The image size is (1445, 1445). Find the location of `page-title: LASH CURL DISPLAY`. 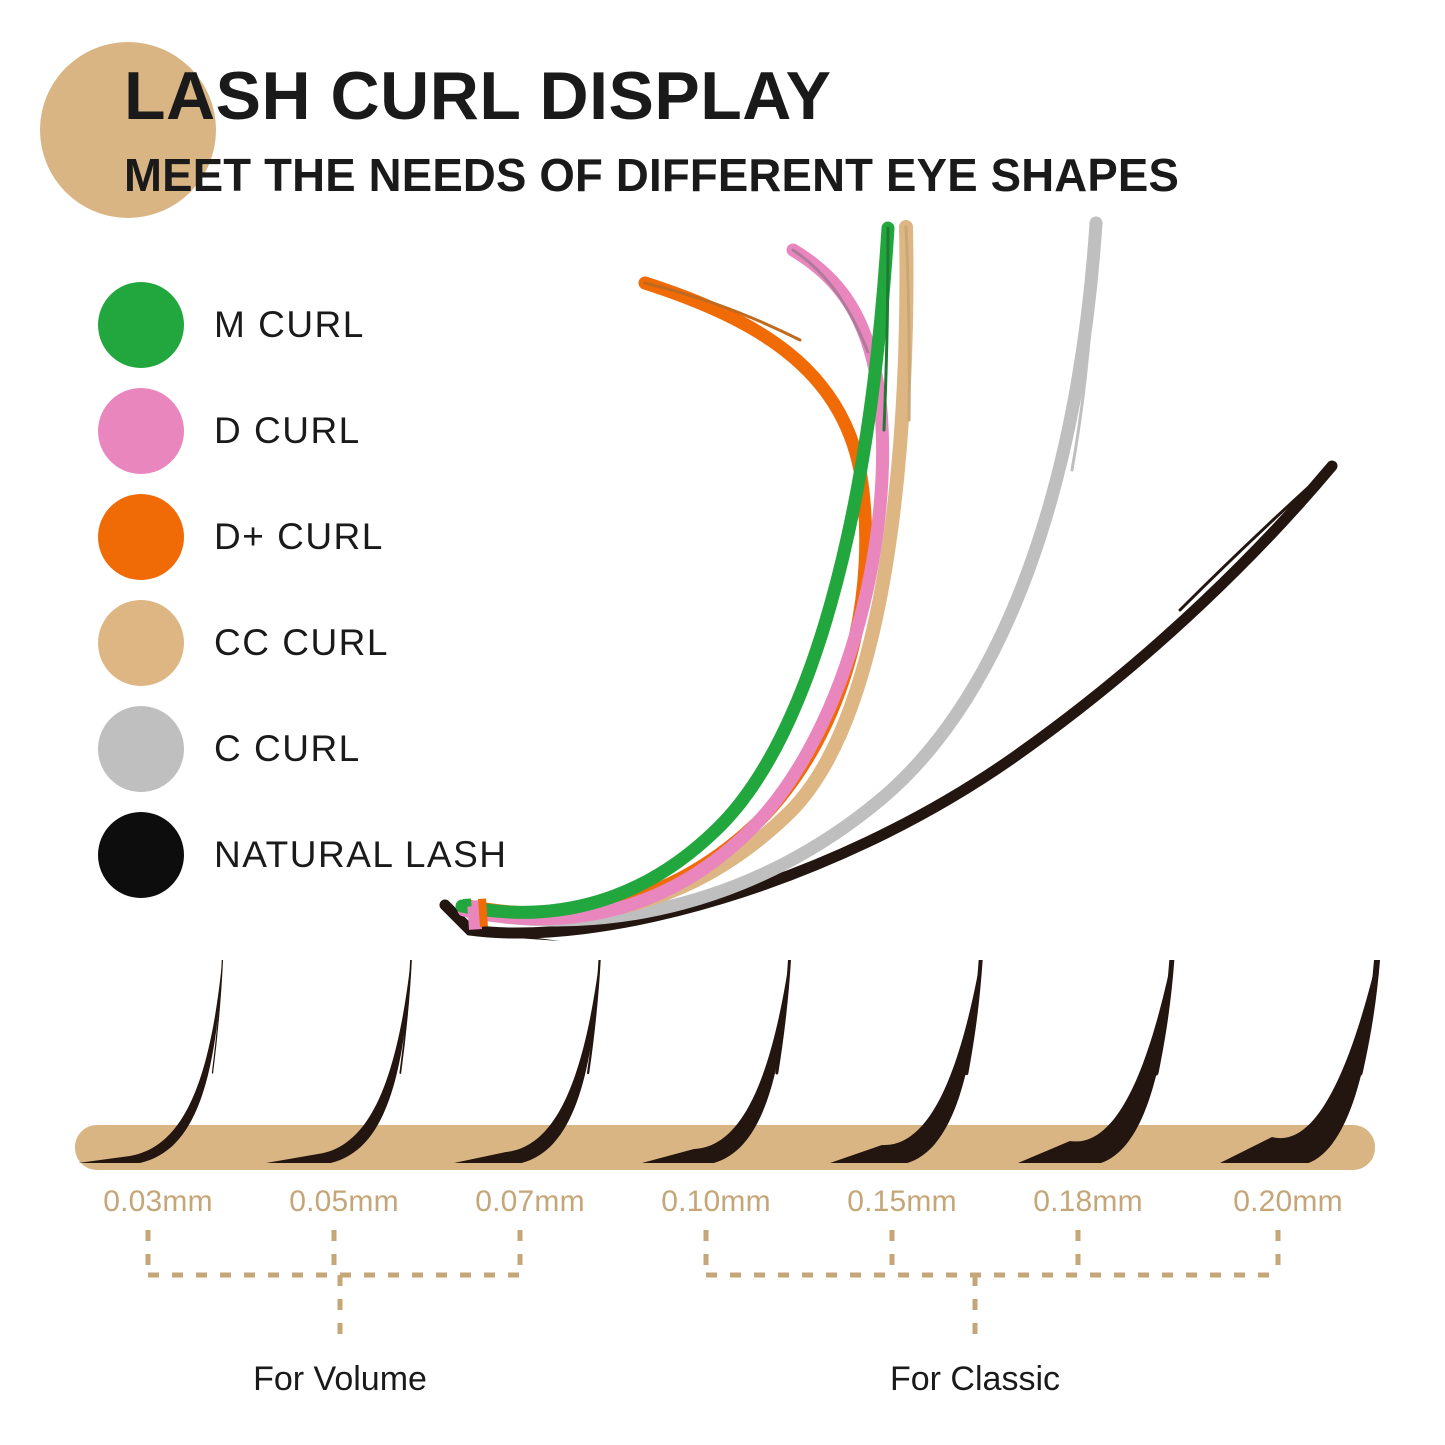

page-title: LASH CURL DISPLAY is located at coordinates (478, 96).